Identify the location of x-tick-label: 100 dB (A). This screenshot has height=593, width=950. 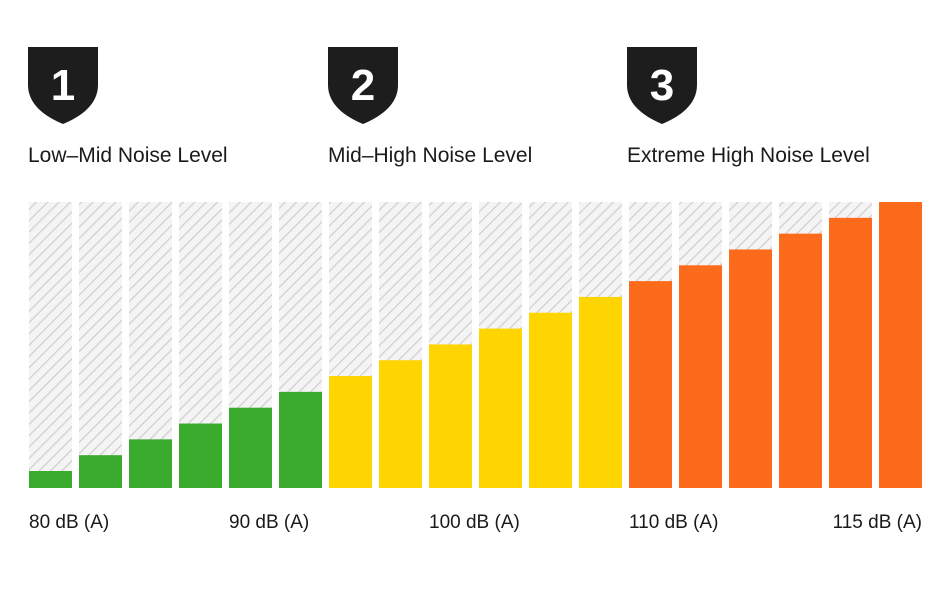
(474, 522).